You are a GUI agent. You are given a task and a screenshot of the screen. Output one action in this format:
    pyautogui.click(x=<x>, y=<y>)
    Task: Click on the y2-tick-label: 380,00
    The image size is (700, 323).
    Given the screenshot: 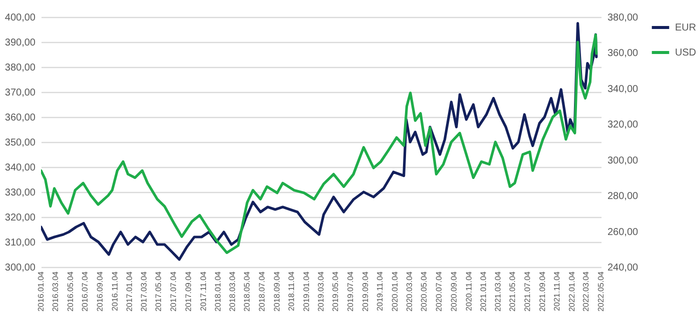 What is the action you would take?
    pyautogui.click(x=623, y=18)
    